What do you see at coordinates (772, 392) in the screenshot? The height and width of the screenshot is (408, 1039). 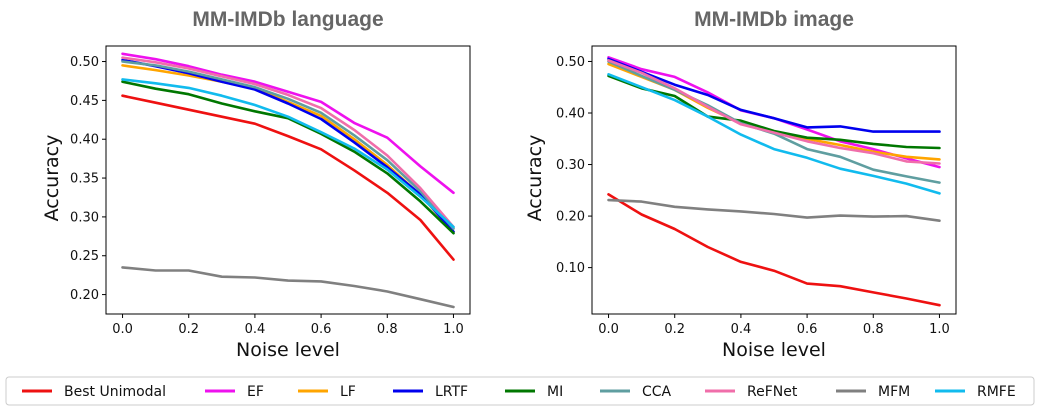 I see `legend-label-refnet: ReFNet` at bounding box center [772, 392].